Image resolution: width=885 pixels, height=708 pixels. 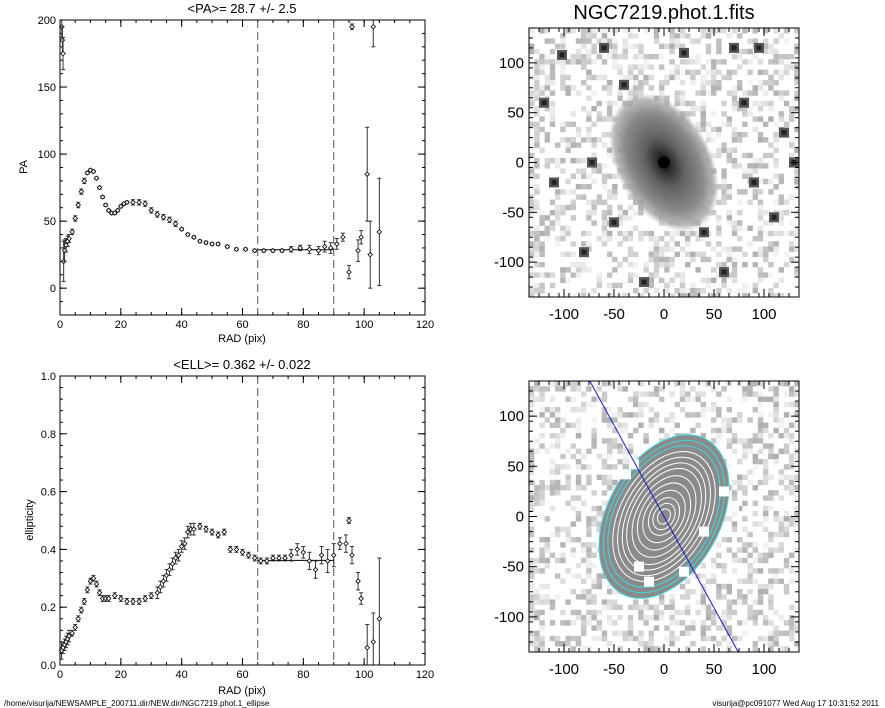 What do you see at coordinates (614, 669) in the screenshot?
I see `x-tick-label: -50` at bounding box center [614, 669].